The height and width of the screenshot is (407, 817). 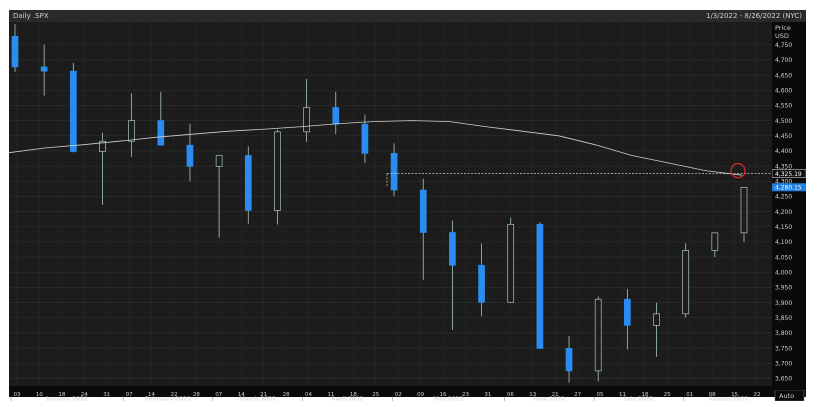 I want to click on y-tick-label: 4,250, so click(x=783, y=197).